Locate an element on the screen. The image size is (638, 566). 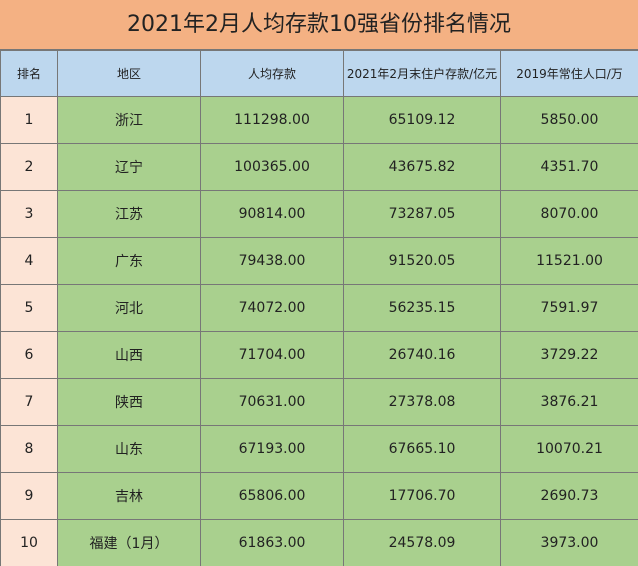
table-row: 4 广东 79438.00 91520.05 11521.00 is located at coordinates (319, 261).